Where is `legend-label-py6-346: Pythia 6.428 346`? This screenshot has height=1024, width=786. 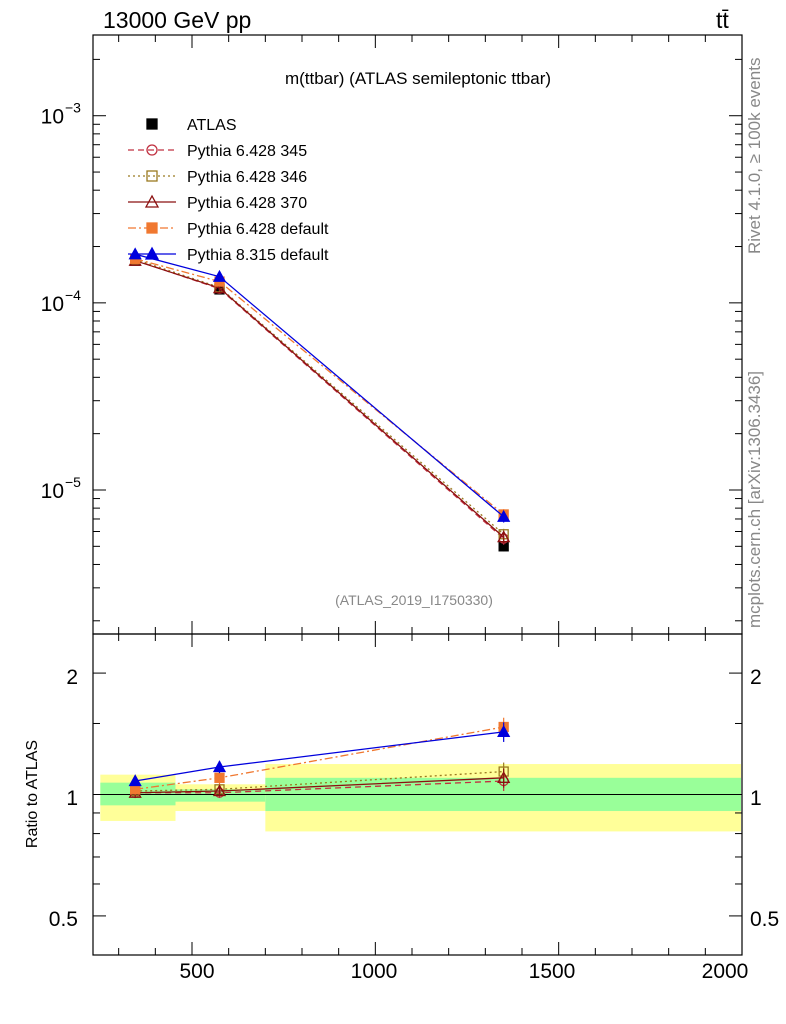
legend-label-py6-346: Pythia 6.428 346 is located at coordinates (247, 177).